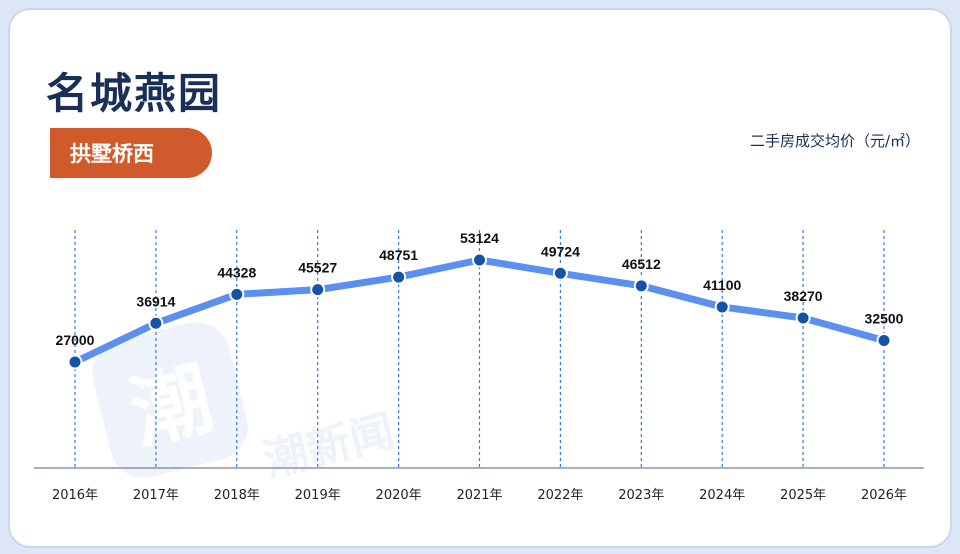 The width and height of the screenshot is (960, 554). Describe the element at coordinates (317, 268) in the screenshot. I see `data-label: 45527` at that location.